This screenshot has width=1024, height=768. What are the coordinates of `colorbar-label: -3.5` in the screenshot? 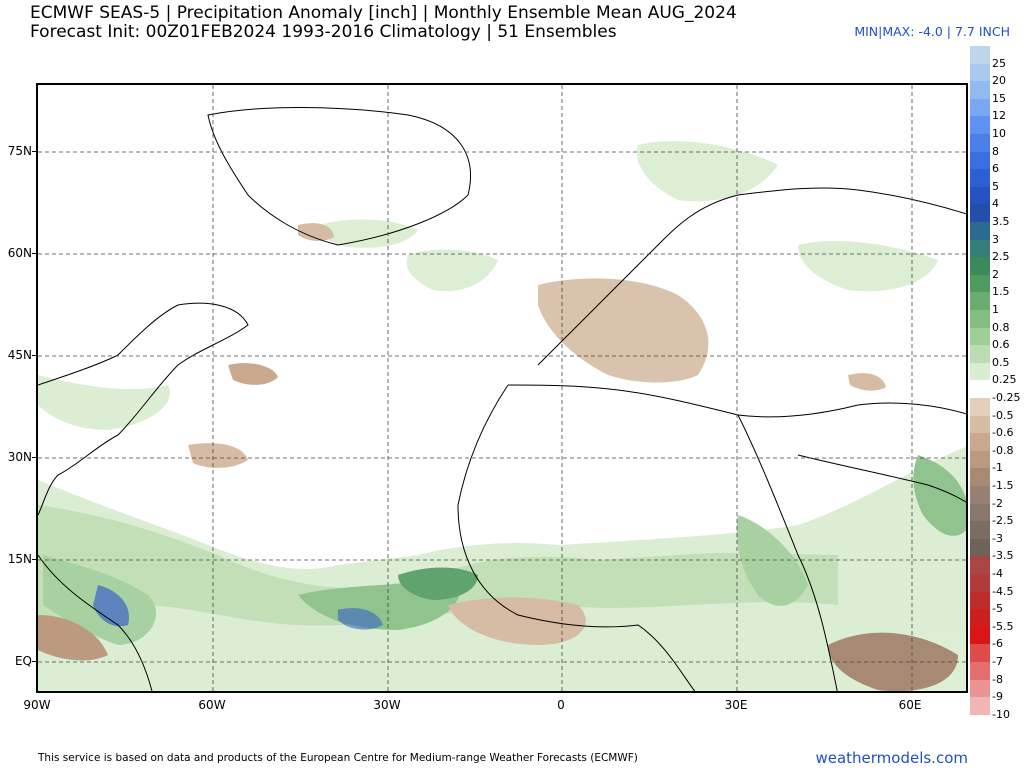 It's located at (1003, 556).